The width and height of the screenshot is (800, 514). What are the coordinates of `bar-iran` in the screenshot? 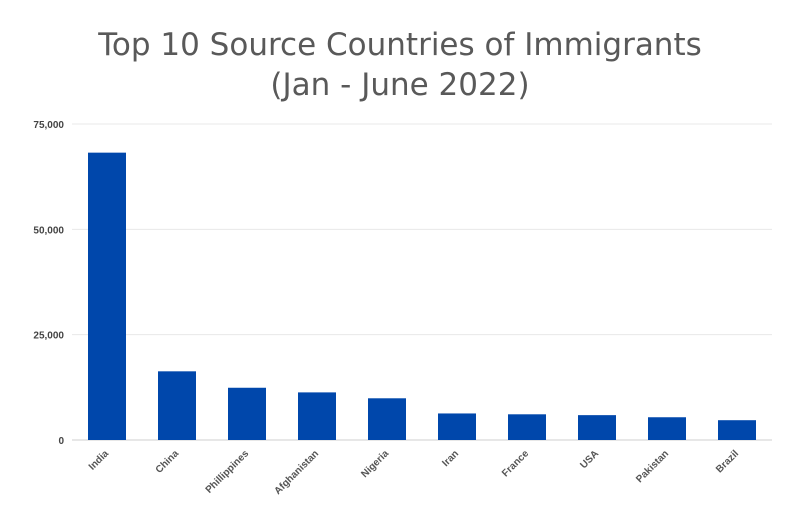 It's located at (457, 426).